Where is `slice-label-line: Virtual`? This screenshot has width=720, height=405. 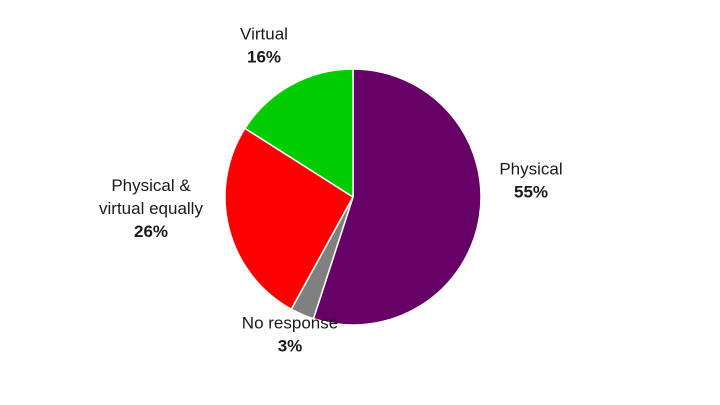
slice-label-line: Virtual is located at coordinates (264, 34).